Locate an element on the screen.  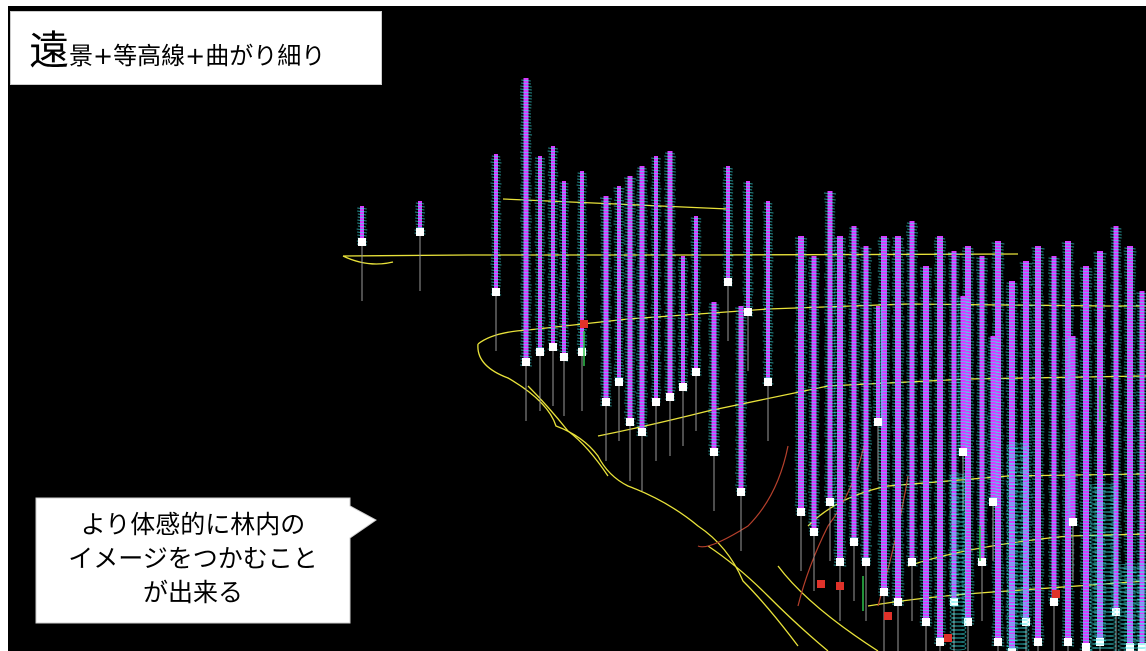
callout-text: より体感的に林内の イメージをつかむこと が出来る is located at coordinates (193, 559).